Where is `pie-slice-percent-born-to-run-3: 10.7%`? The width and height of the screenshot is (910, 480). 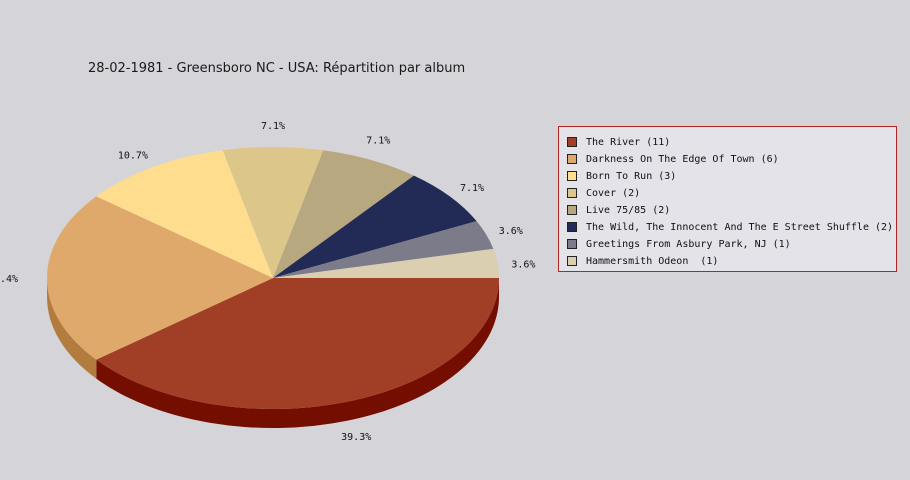 pie-slice-percent-born-to-run-3: 10.7% is located at coordinates (133, 155).